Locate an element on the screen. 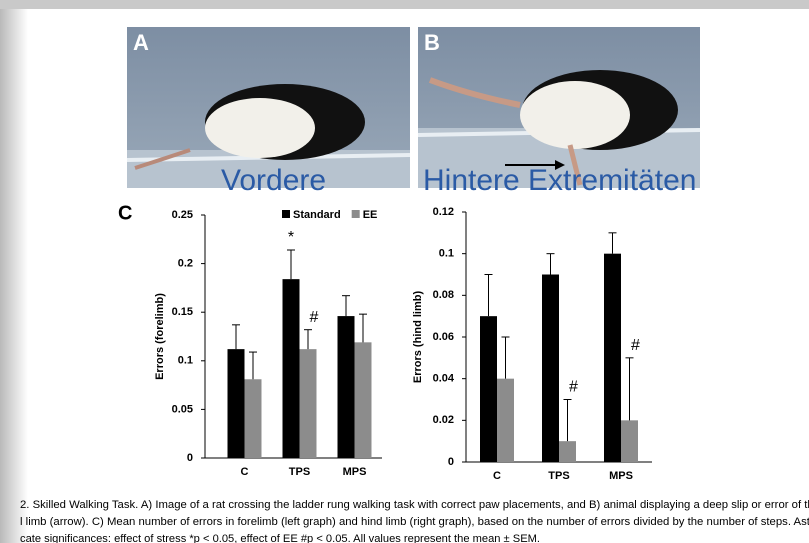  y-tick-label: 0.15 is located at coordinates (182, 312).